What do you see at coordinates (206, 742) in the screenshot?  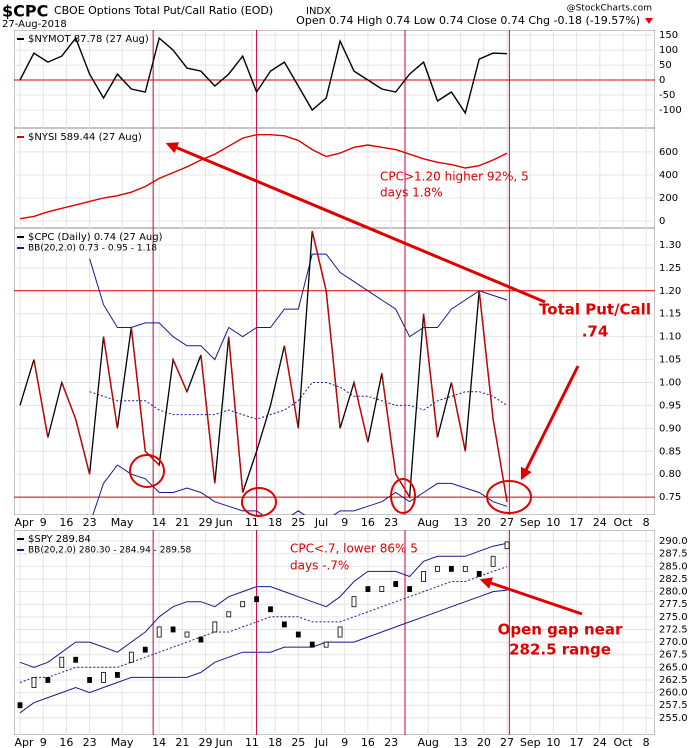 I see `x-tick-label: 29` at bounding box center [206, 742].